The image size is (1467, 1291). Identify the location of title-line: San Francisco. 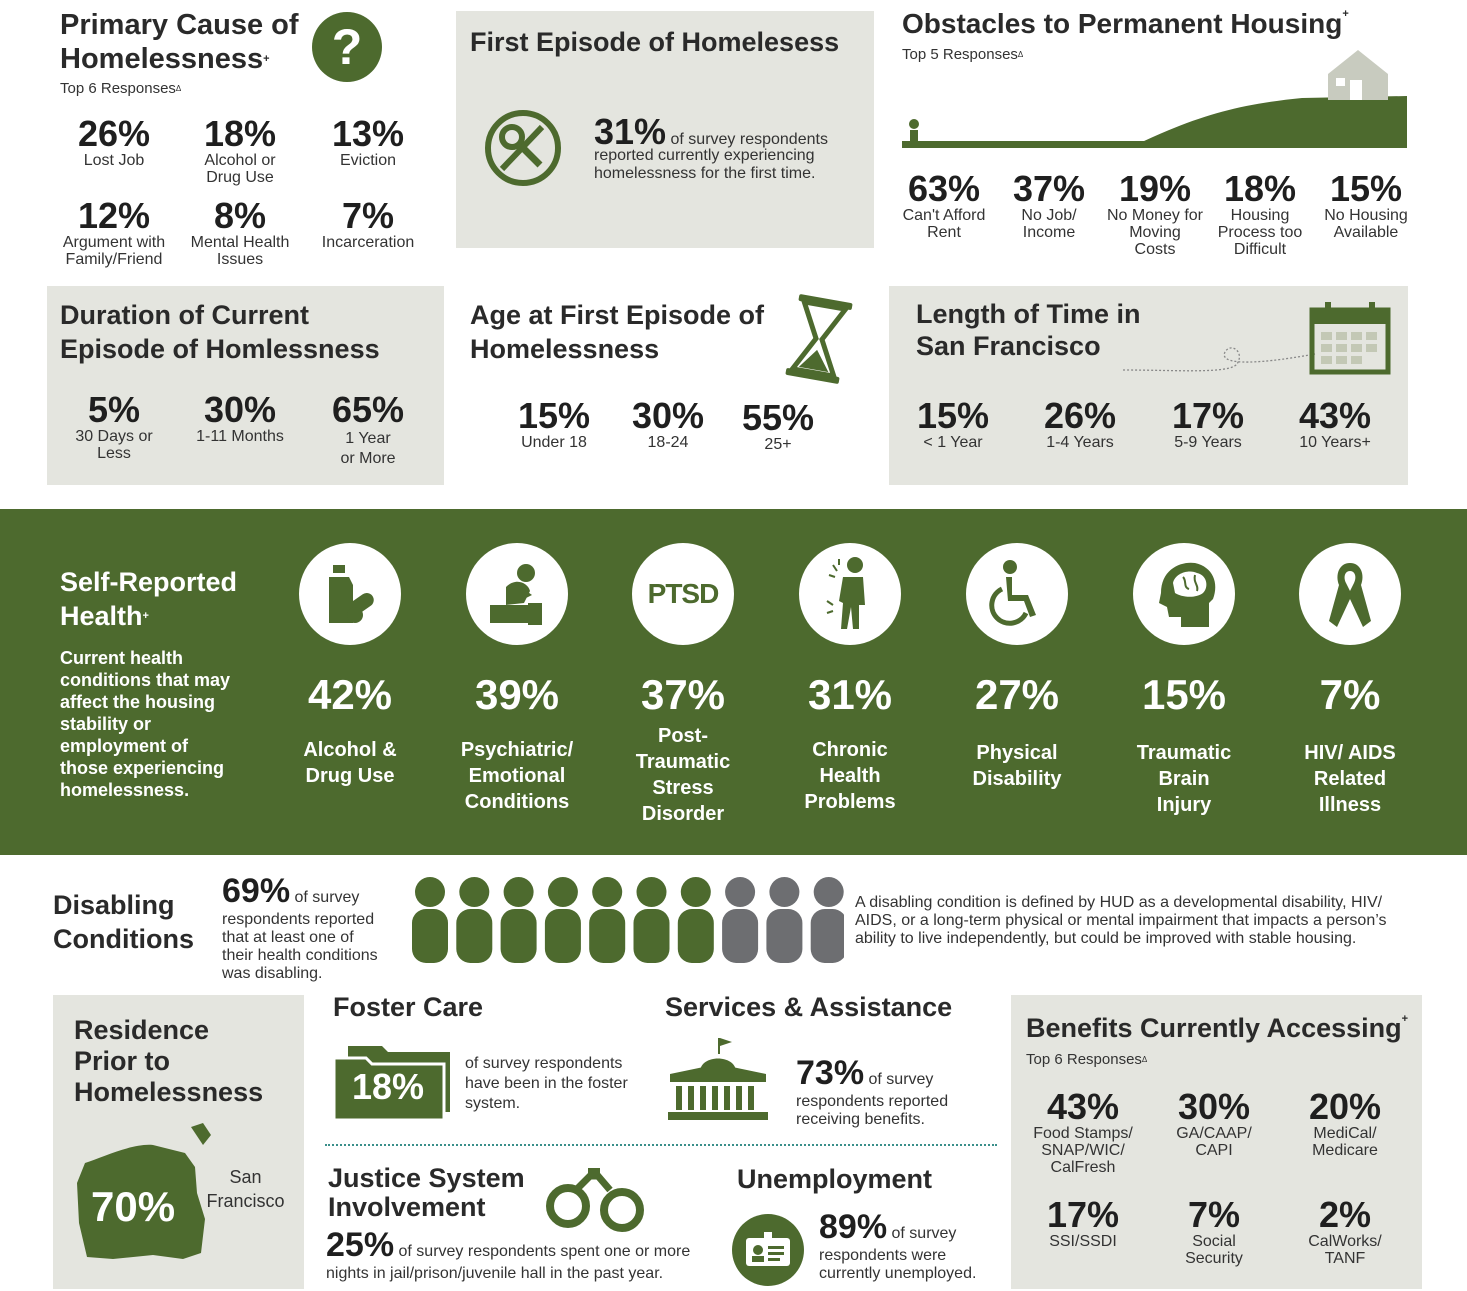
(1008, 346).